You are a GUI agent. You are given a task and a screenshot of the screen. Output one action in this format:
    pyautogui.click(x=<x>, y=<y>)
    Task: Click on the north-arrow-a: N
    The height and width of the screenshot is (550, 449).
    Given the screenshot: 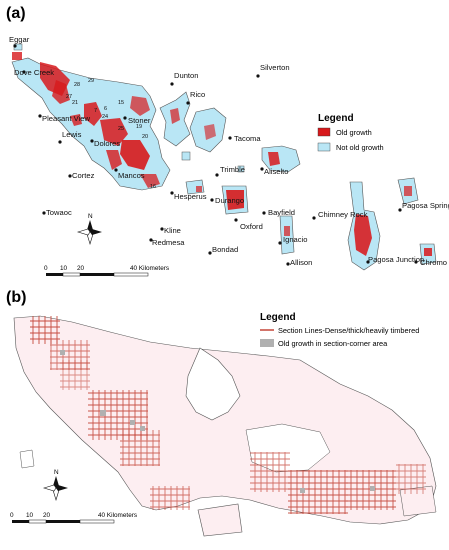 What is the action you would take?
    pyautogui.click(x=89, y=229)
    